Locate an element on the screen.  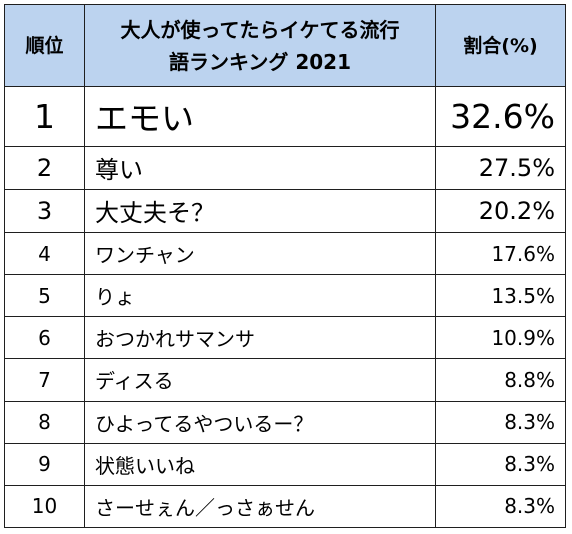
rank-cell: 9 is located at coordinates (44, 464).